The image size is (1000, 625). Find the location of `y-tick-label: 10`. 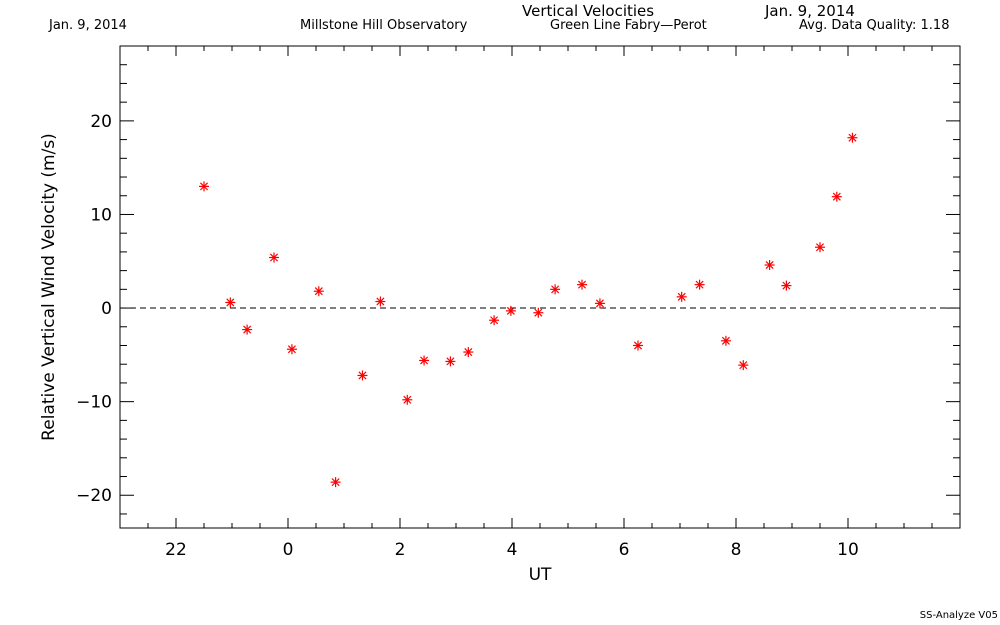

y-tick-label: 10 is located at coordinates (101, 215).